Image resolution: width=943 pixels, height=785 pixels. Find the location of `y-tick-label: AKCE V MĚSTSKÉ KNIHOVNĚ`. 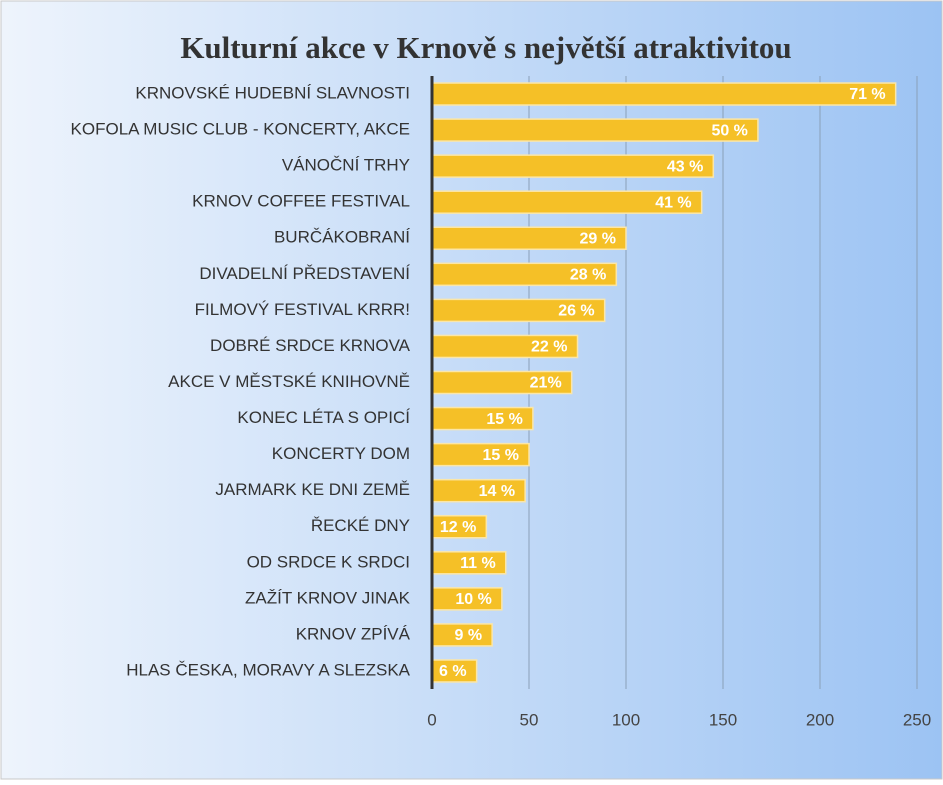

y-tick-label: AKCE V MĚSTSKÉ KNIHOVNĚ is located at coordinates (289, 381).